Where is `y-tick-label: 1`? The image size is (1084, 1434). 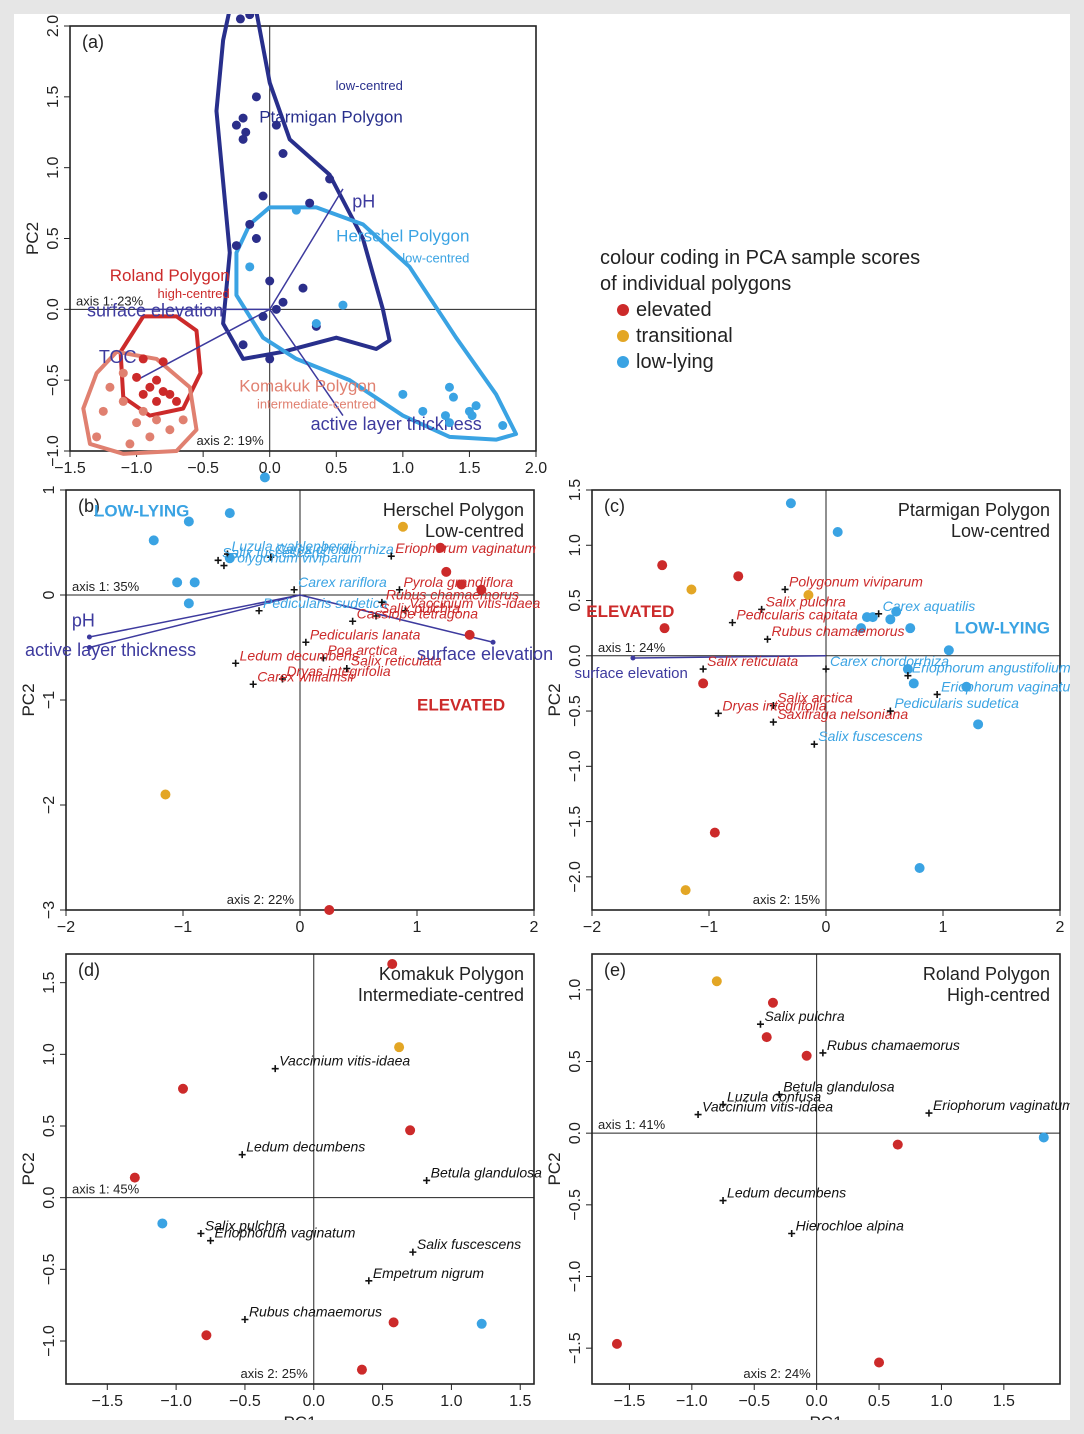
y-tick-label: 1 is located at coordinates (49, 489).